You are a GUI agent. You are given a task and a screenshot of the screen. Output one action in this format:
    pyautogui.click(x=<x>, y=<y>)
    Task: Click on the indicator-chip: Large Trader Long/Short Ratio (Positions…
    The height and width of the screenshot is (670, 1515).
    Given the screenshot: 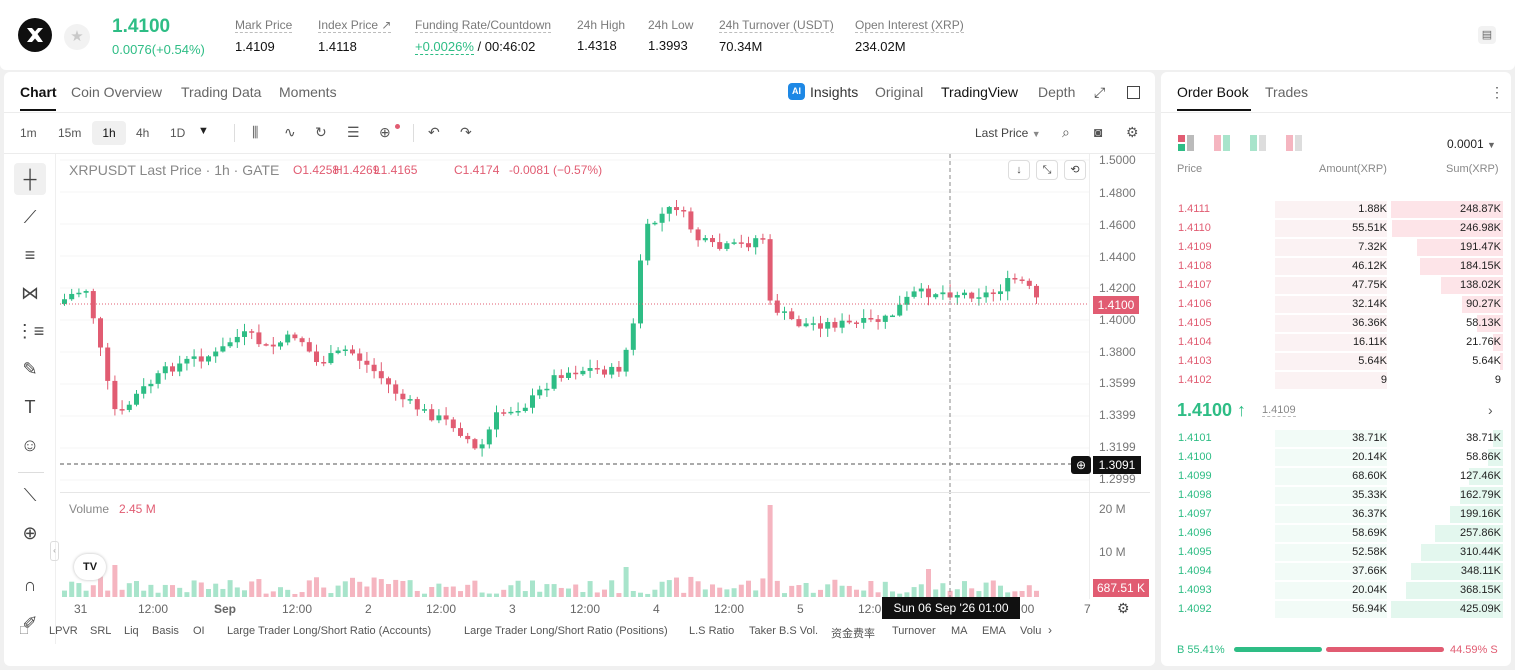 What is the action you would take?
    pyautogui.click(x=566, y=631)
    